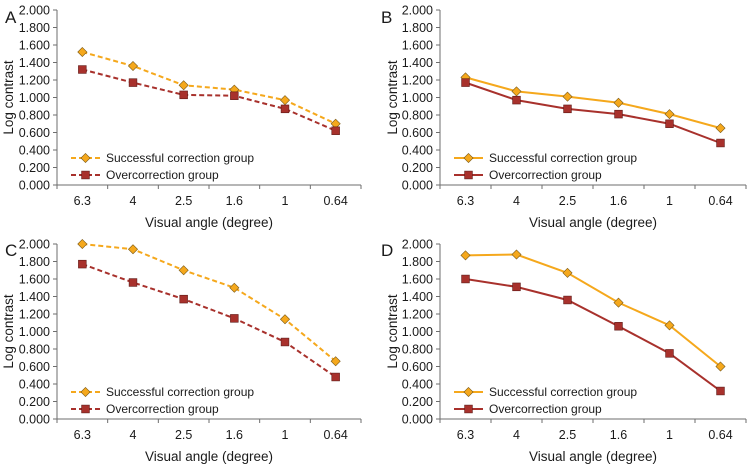 This screenshot has height=466, width=751. I want to click on y-tick-label: 0.600, so click(34, 133).